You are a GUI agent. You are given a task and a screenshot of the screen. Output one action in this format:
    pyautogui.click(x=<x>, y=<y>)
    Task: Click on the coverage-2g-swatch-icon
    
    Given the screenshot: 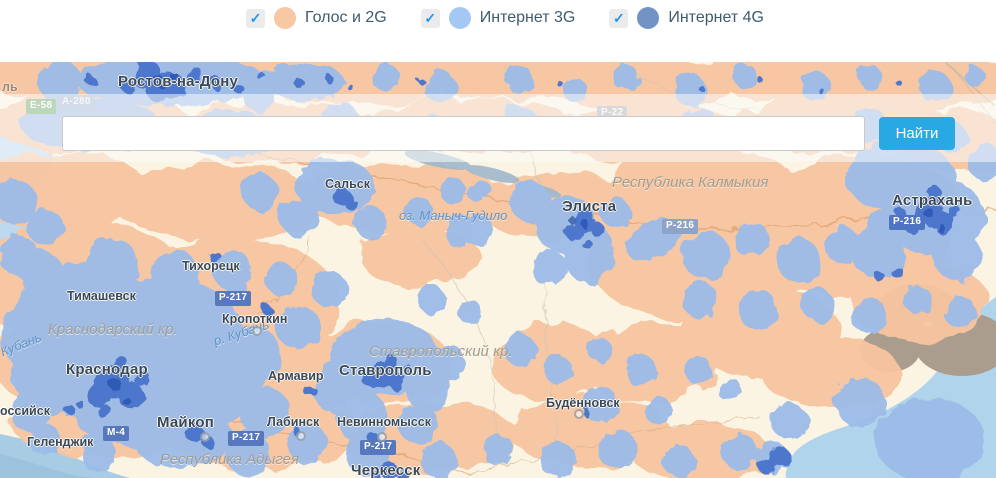 What is the action you would take?
    pyautogui.click(x=285, y=18)
    